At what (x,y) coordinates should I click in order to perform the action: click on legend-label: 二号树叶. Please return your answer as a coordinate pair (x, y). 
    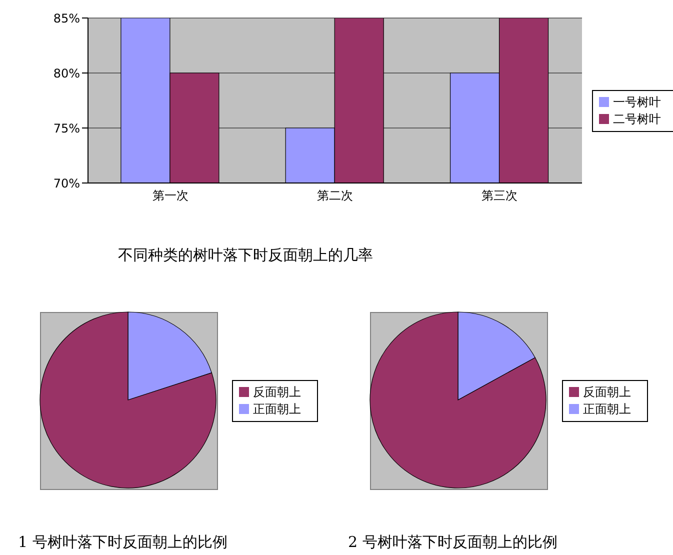
    Looking at the image, I should click on (637, 119).